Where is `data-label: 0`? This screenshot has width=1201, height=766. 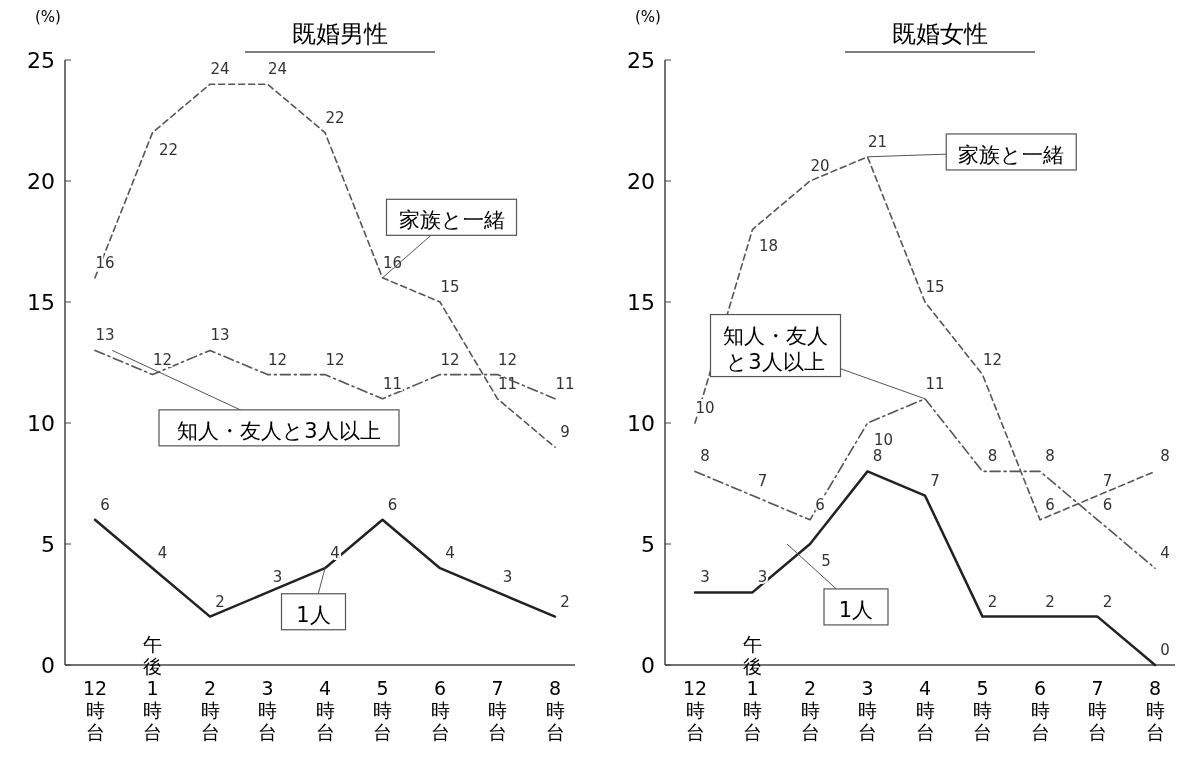 data-label: 0 is located at coordinates (1165, 650).